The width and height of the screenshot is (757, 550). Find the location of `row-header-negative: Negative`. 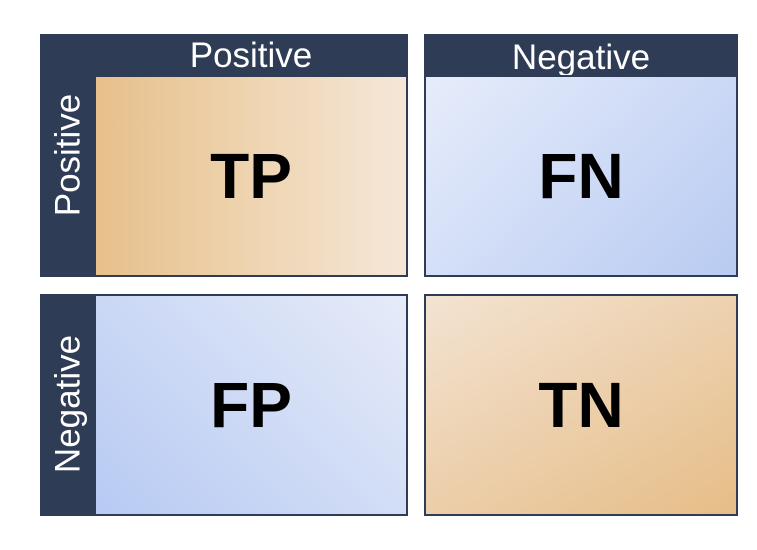

row-header-negative: Negative is located at coordinates (68, 404).